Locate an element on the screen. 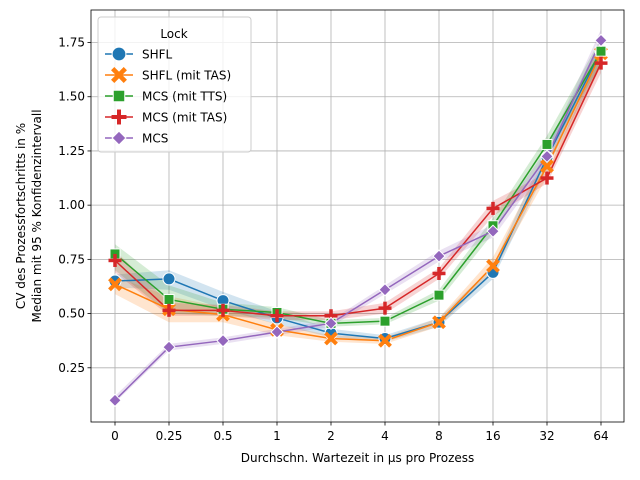  y-axis-label-line-1: CV des Prozessfortschritts in % is located at coordinates (21, 216).